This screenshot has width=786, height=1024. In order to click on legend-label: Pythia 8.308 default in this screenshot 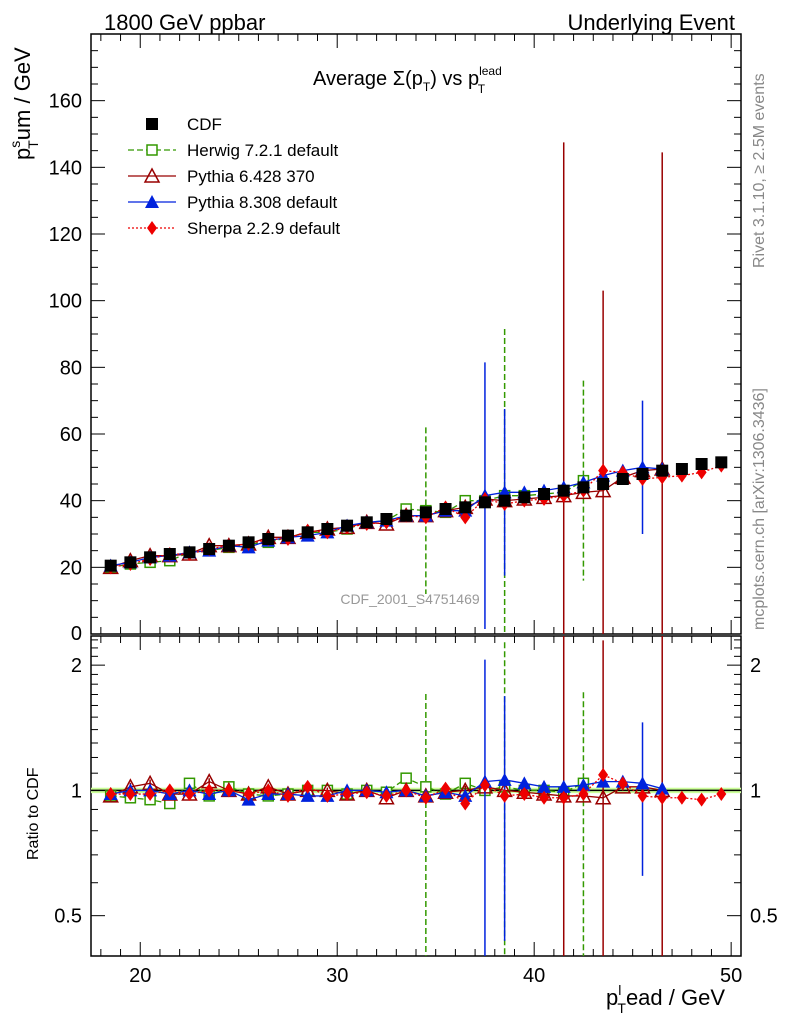, I will do `click(262, 202)`.